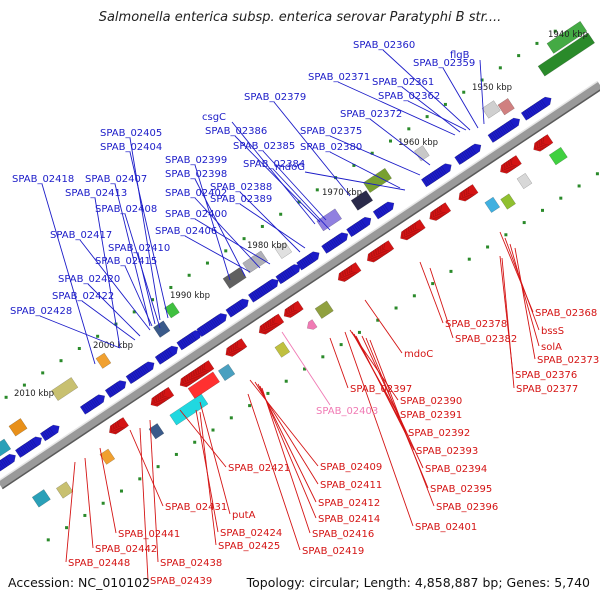  I want to click on reverse-label-spab-02438: SPAB_02438, so click(191, 563).